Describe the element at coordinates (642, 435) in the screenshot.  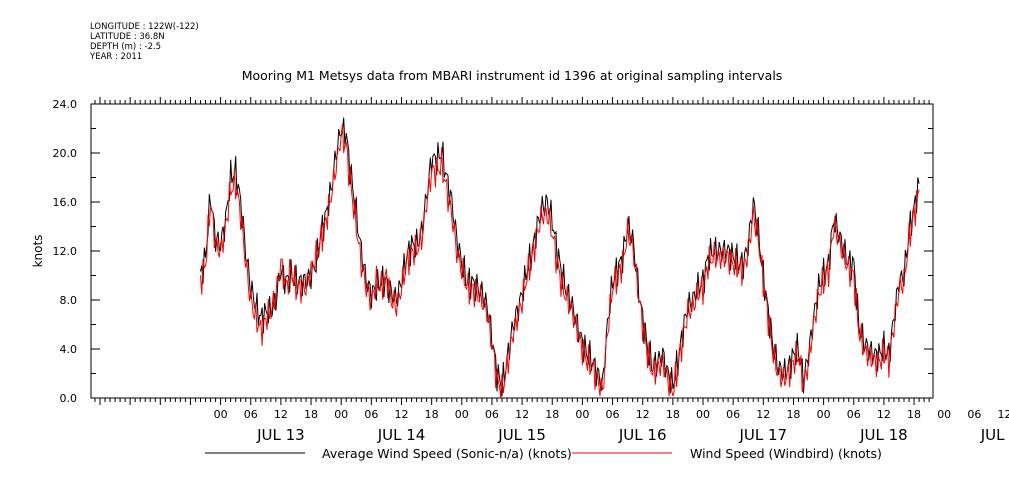
I see `x-day-label: JUL 16` at that location.